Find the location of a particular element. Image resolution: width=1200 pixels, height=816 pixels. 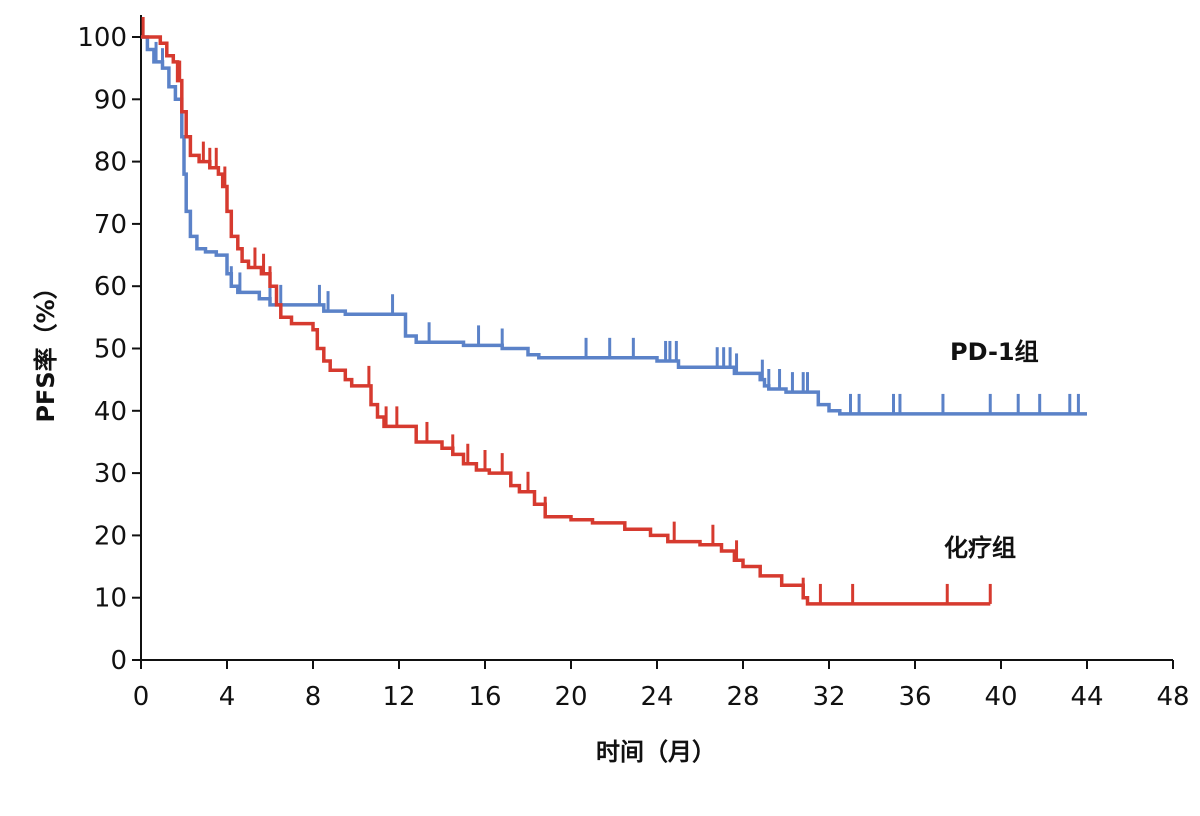

y-tick-label: 0 is located at coordinates (118, 661).